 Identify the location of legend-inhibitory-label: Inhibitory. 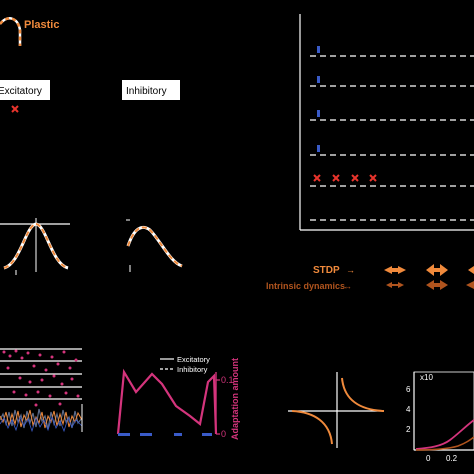
(192, 369).